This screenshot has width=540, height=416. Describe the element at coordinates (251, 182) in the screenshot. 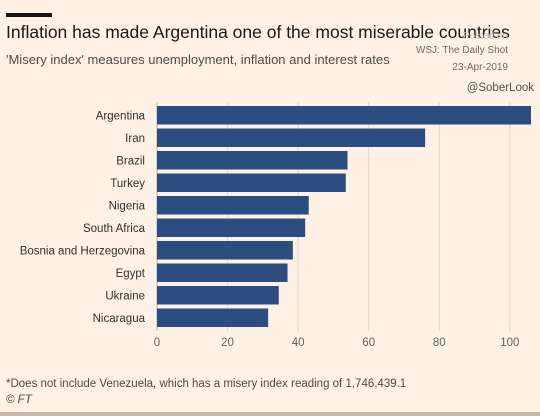

I see `bar-turkey` at that location.